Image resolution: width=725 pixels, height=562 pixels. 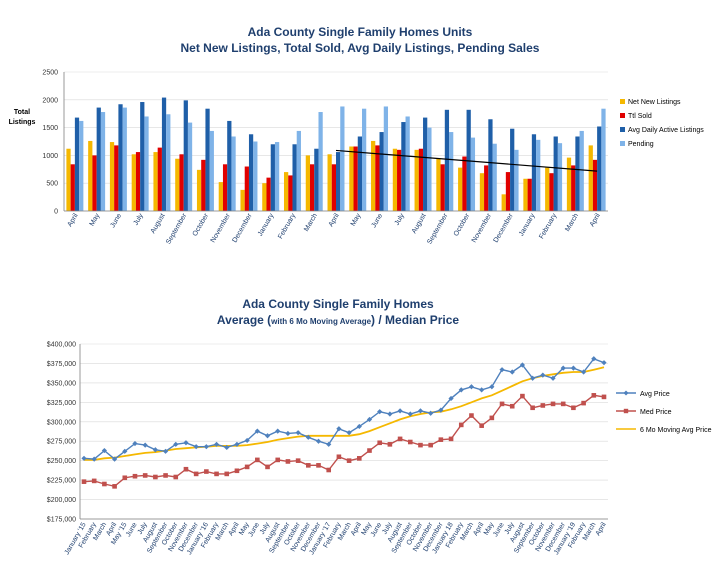 What do you see at coordinates (244, 320) in the screenshot?
I see `chart2-subtitle-part1: Average (` at bounding box center [244, 320].